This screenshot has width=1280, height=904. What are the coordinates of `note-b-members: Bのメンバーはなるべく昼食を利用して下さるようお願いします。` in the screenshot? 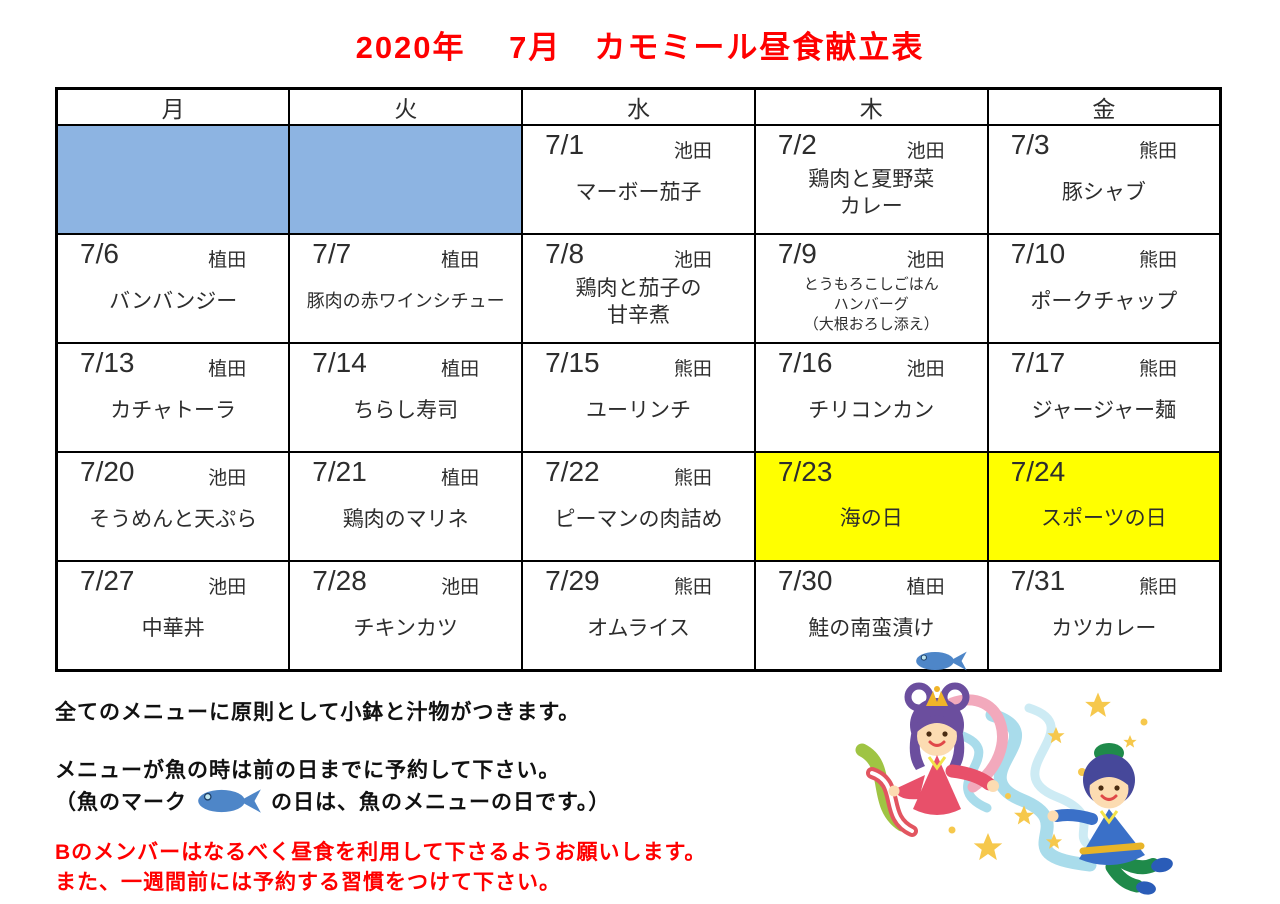 It's located at (381, 852).